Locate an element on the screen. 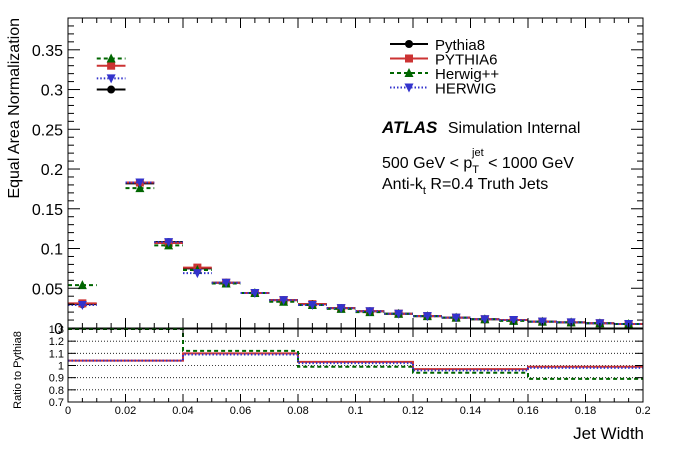 The width and height of the screenshot is (696, 472). legend-label: PYTHIA6 is located at coordinates (466, 60).